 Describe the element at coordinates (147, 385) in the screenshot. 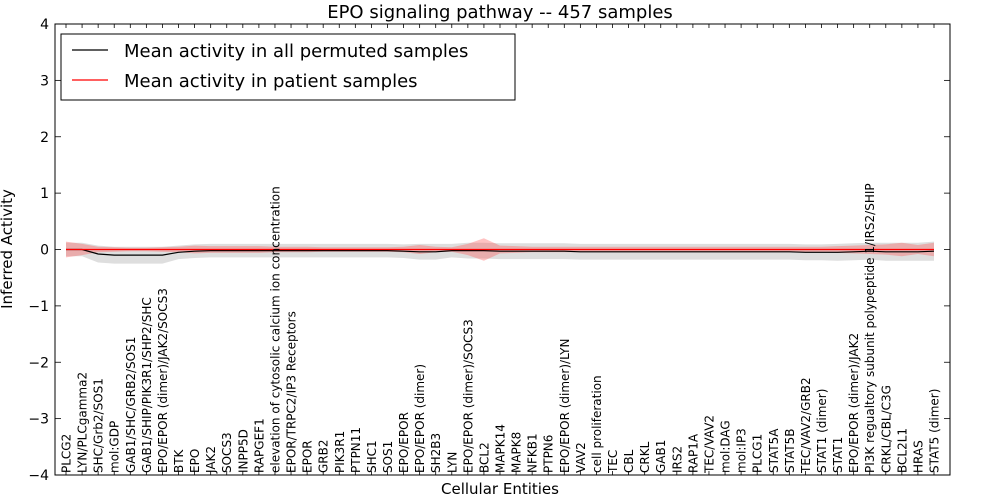

I see `xtick-label: GAB1/SHIP/PIK3R1/SHP2/SHC` at that location.